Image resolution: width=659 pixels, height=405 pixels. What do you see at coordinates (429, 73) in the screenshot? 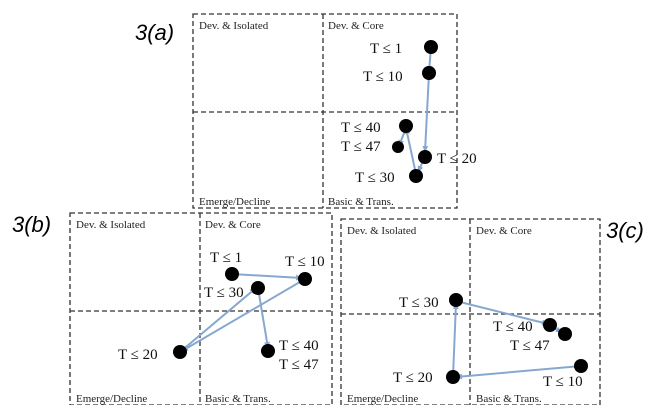
I see `panel-a-point-t10` at bounding box center [429, 73].